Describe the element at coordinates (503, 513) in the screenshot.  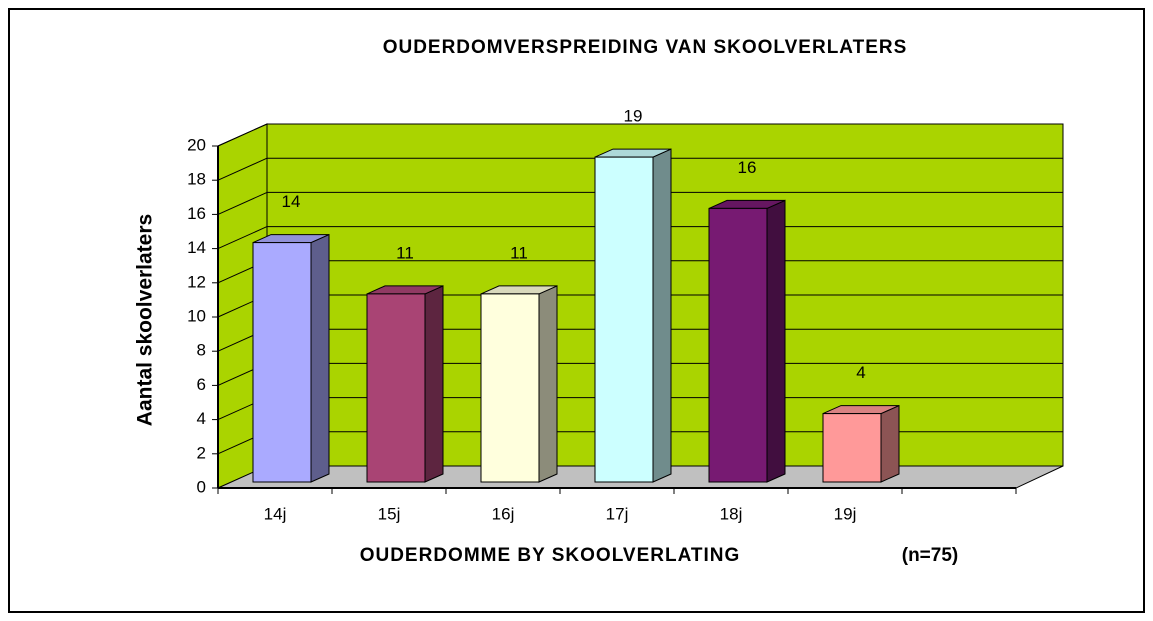
I see `x-tick-label: 16j` at that location.